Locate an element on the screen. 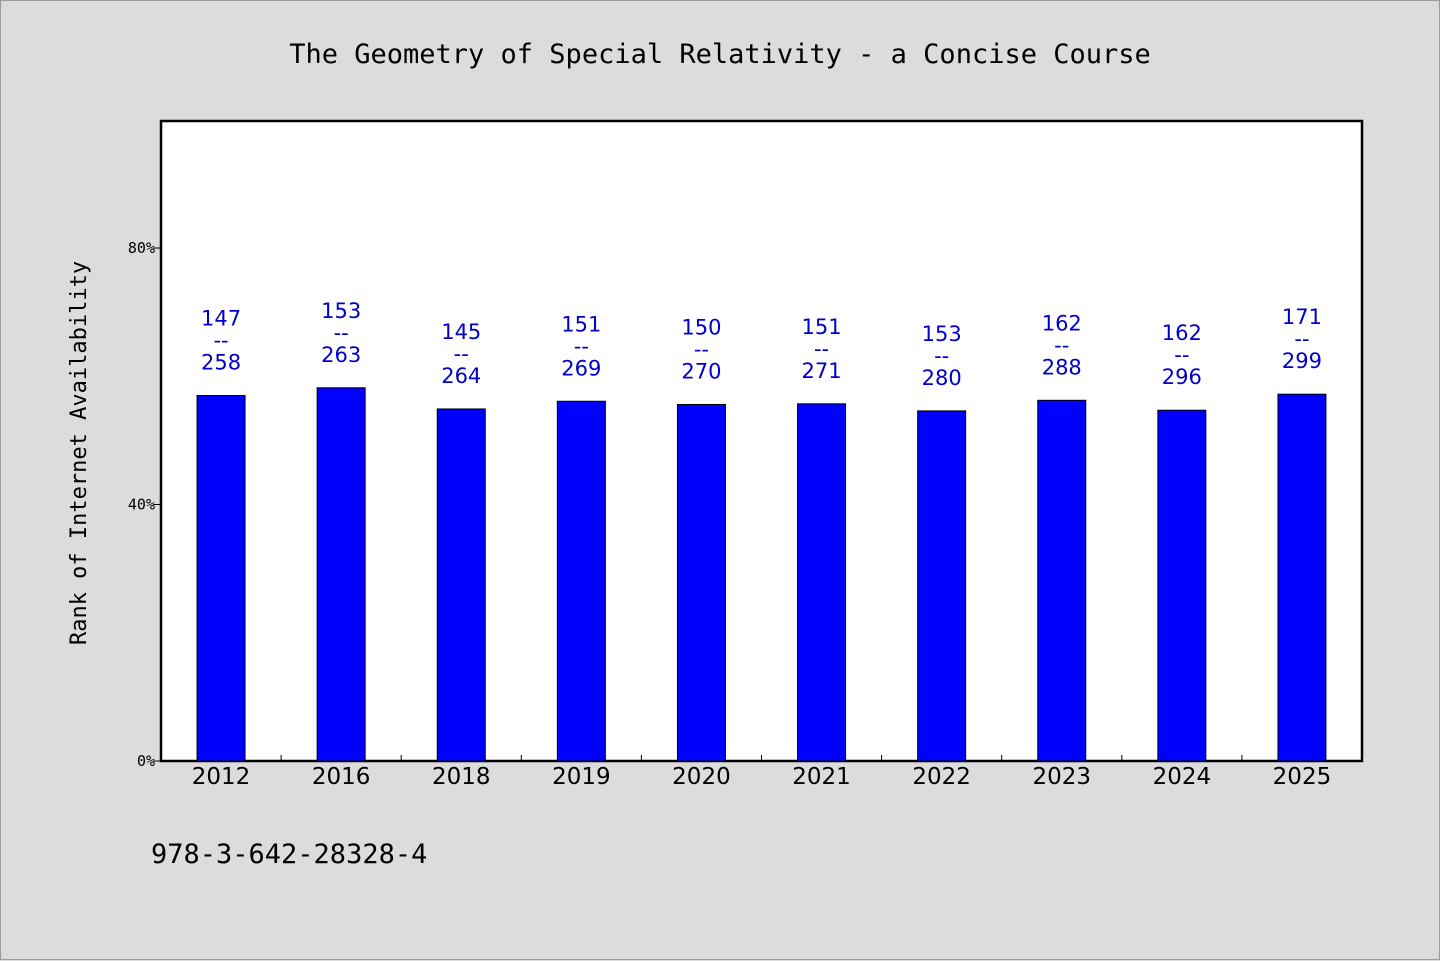  data-label: 296 is located at coordinates (1182, 377).